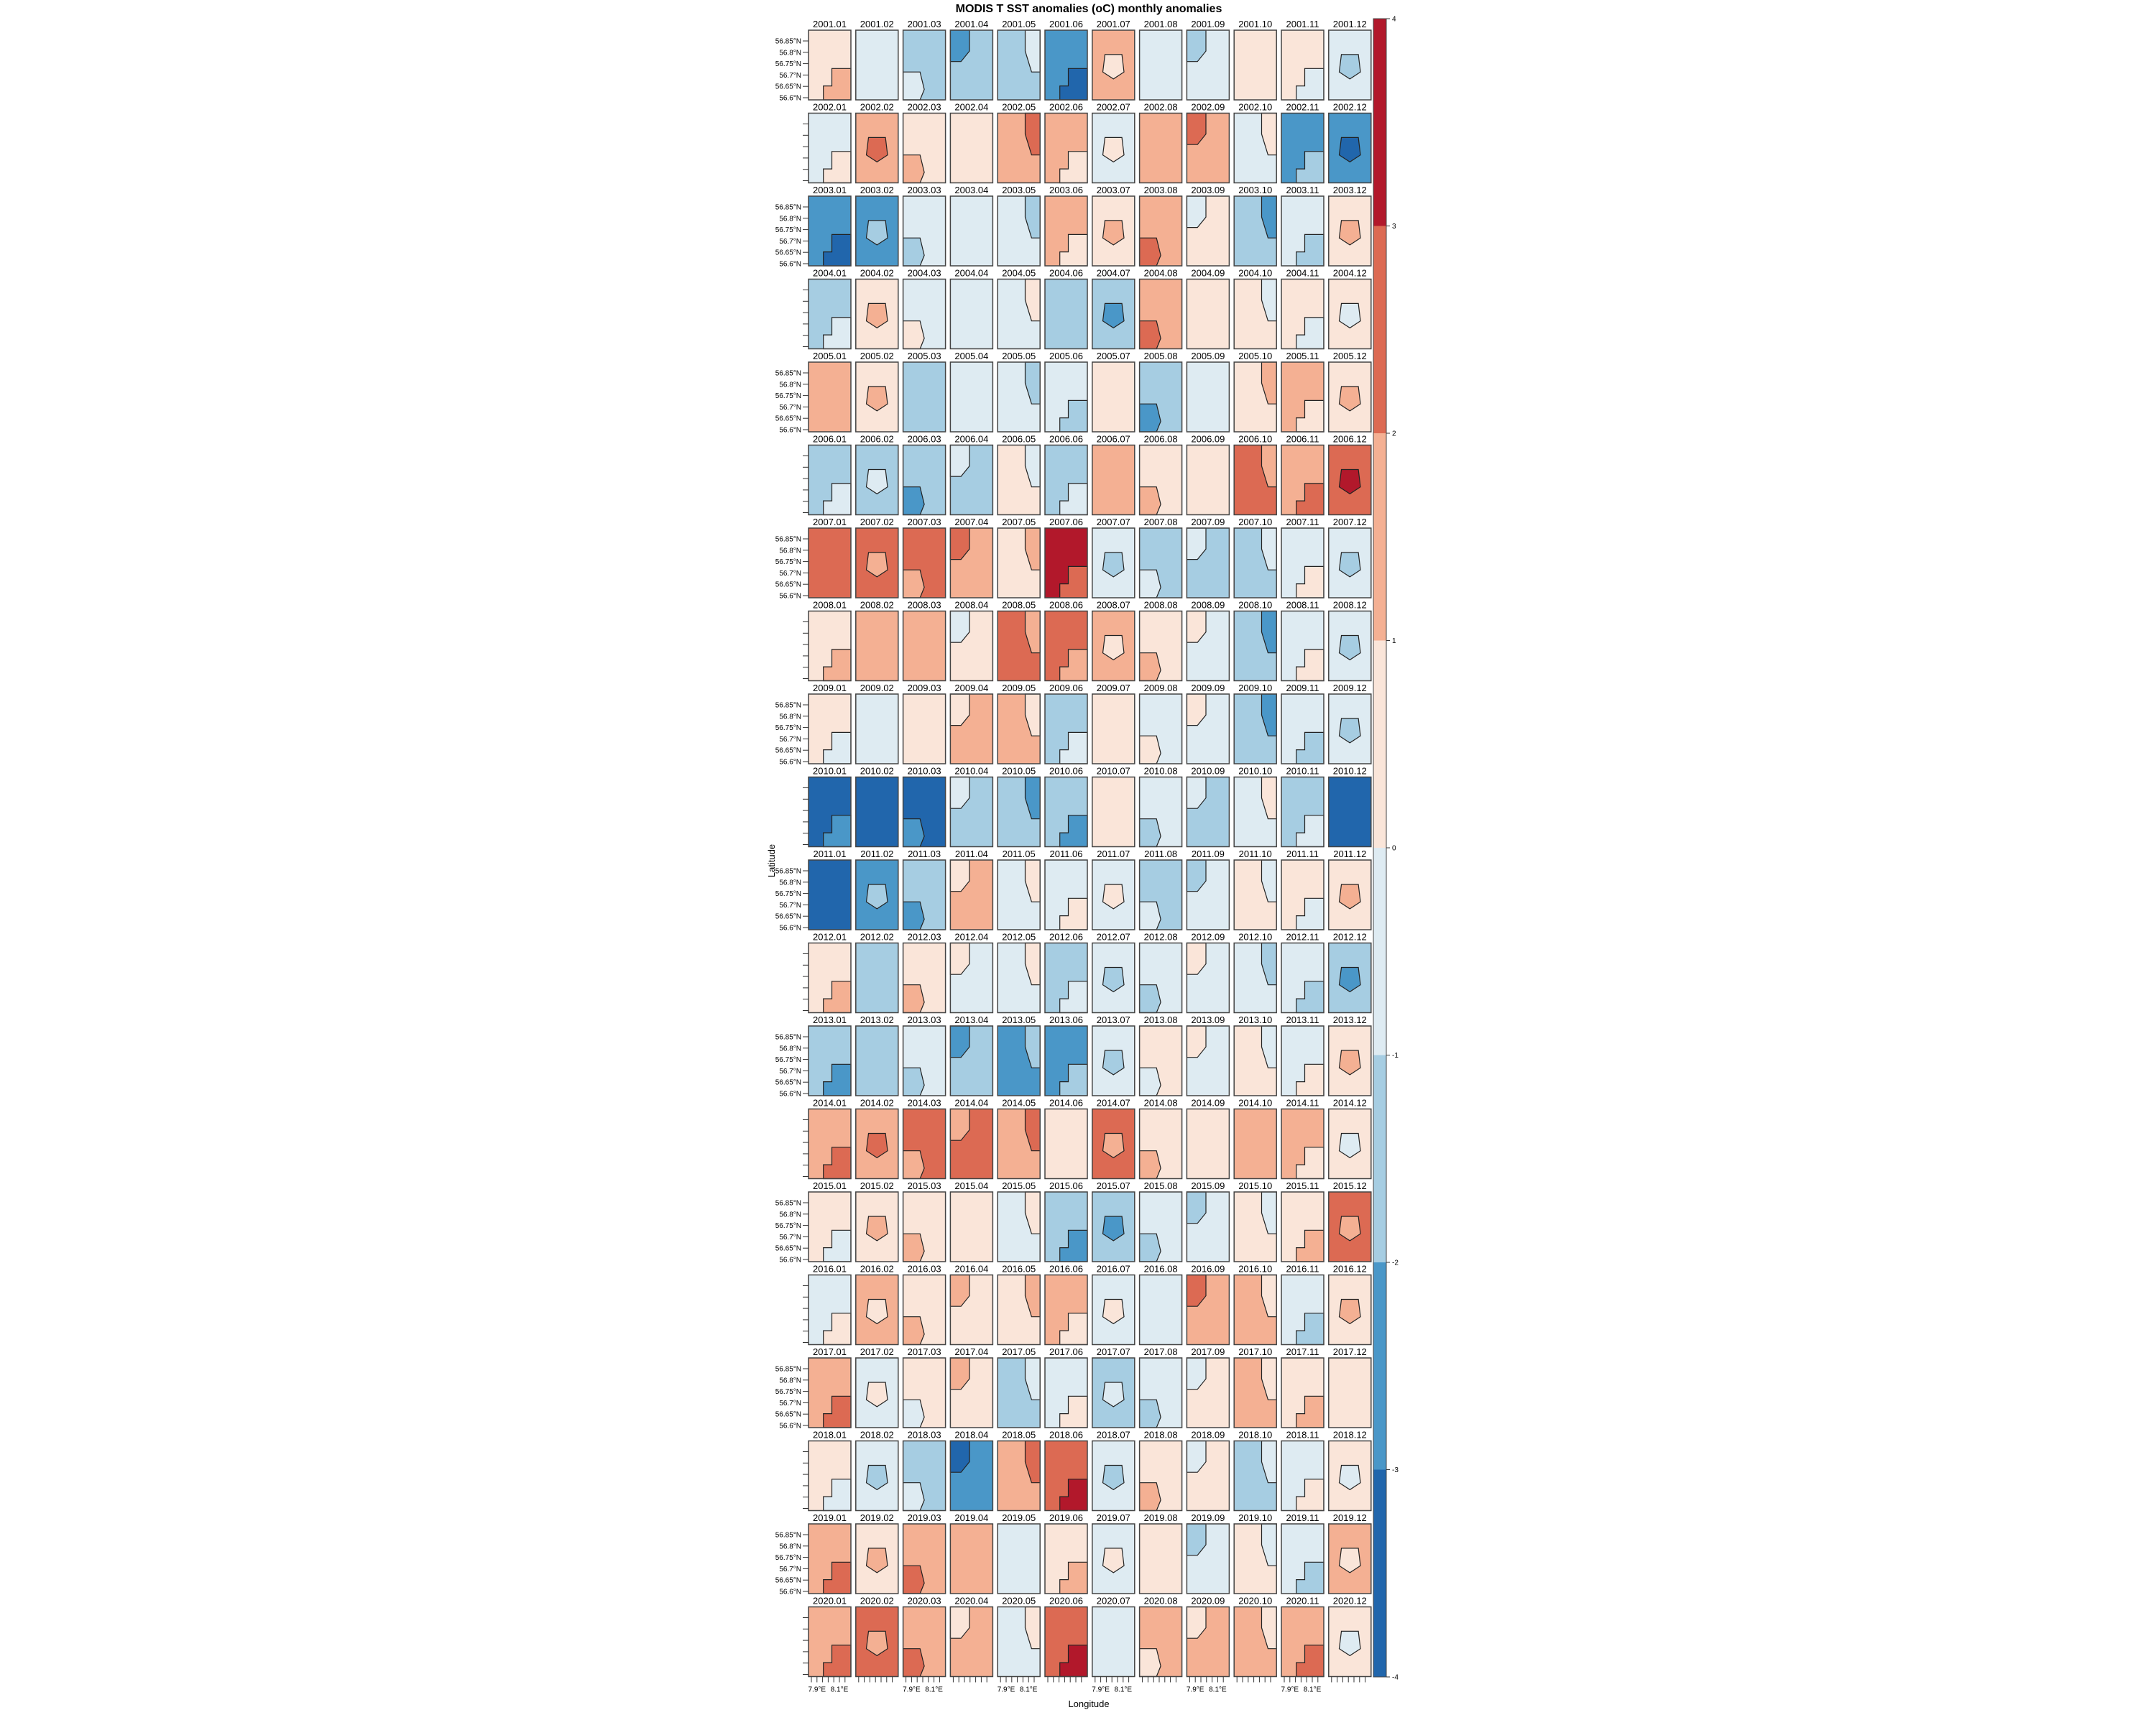 The image size is (2156, 1715). I want to click on panel-label: 2012.08, so click(1161, 937).